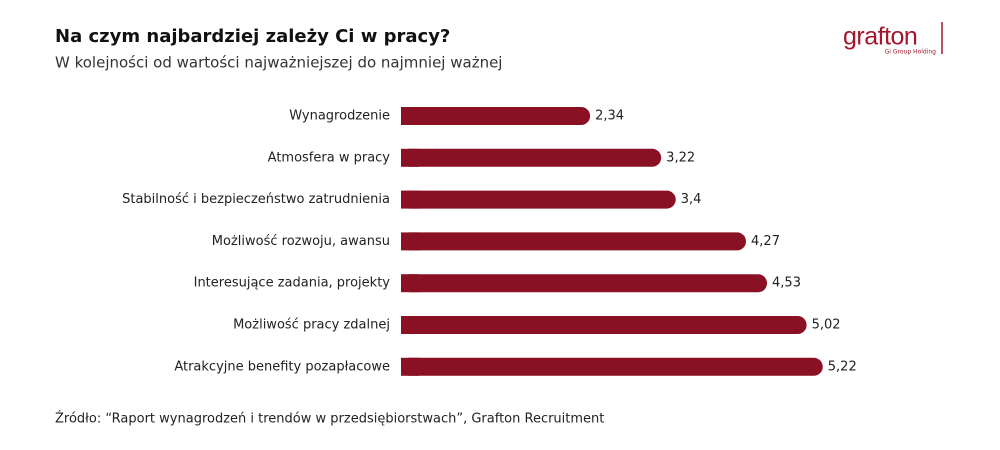 This screenshot has height=450, width=1000. I want to click on category-label: Atmosfera w pracy, so click(329, 157).